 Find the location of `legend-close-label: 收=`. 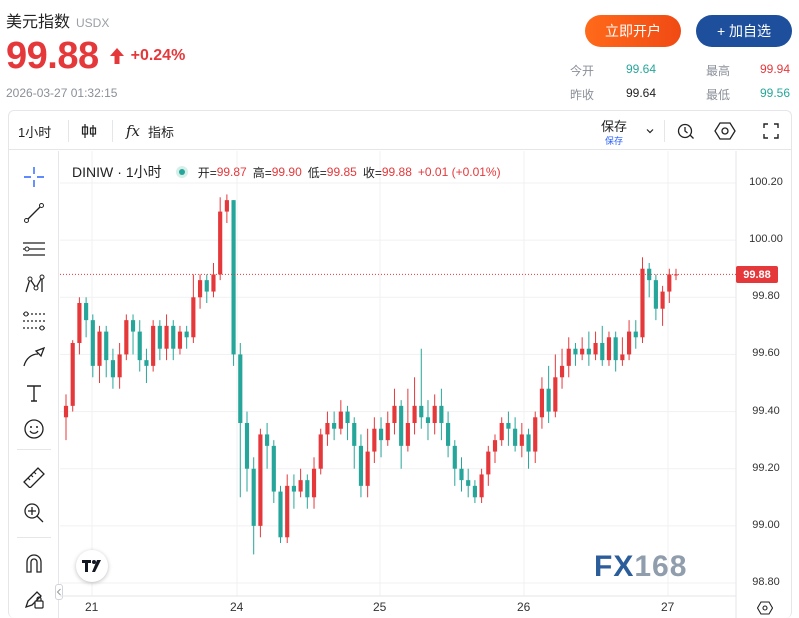

legend-close-label: 收= is located at coordinates (372, 172).